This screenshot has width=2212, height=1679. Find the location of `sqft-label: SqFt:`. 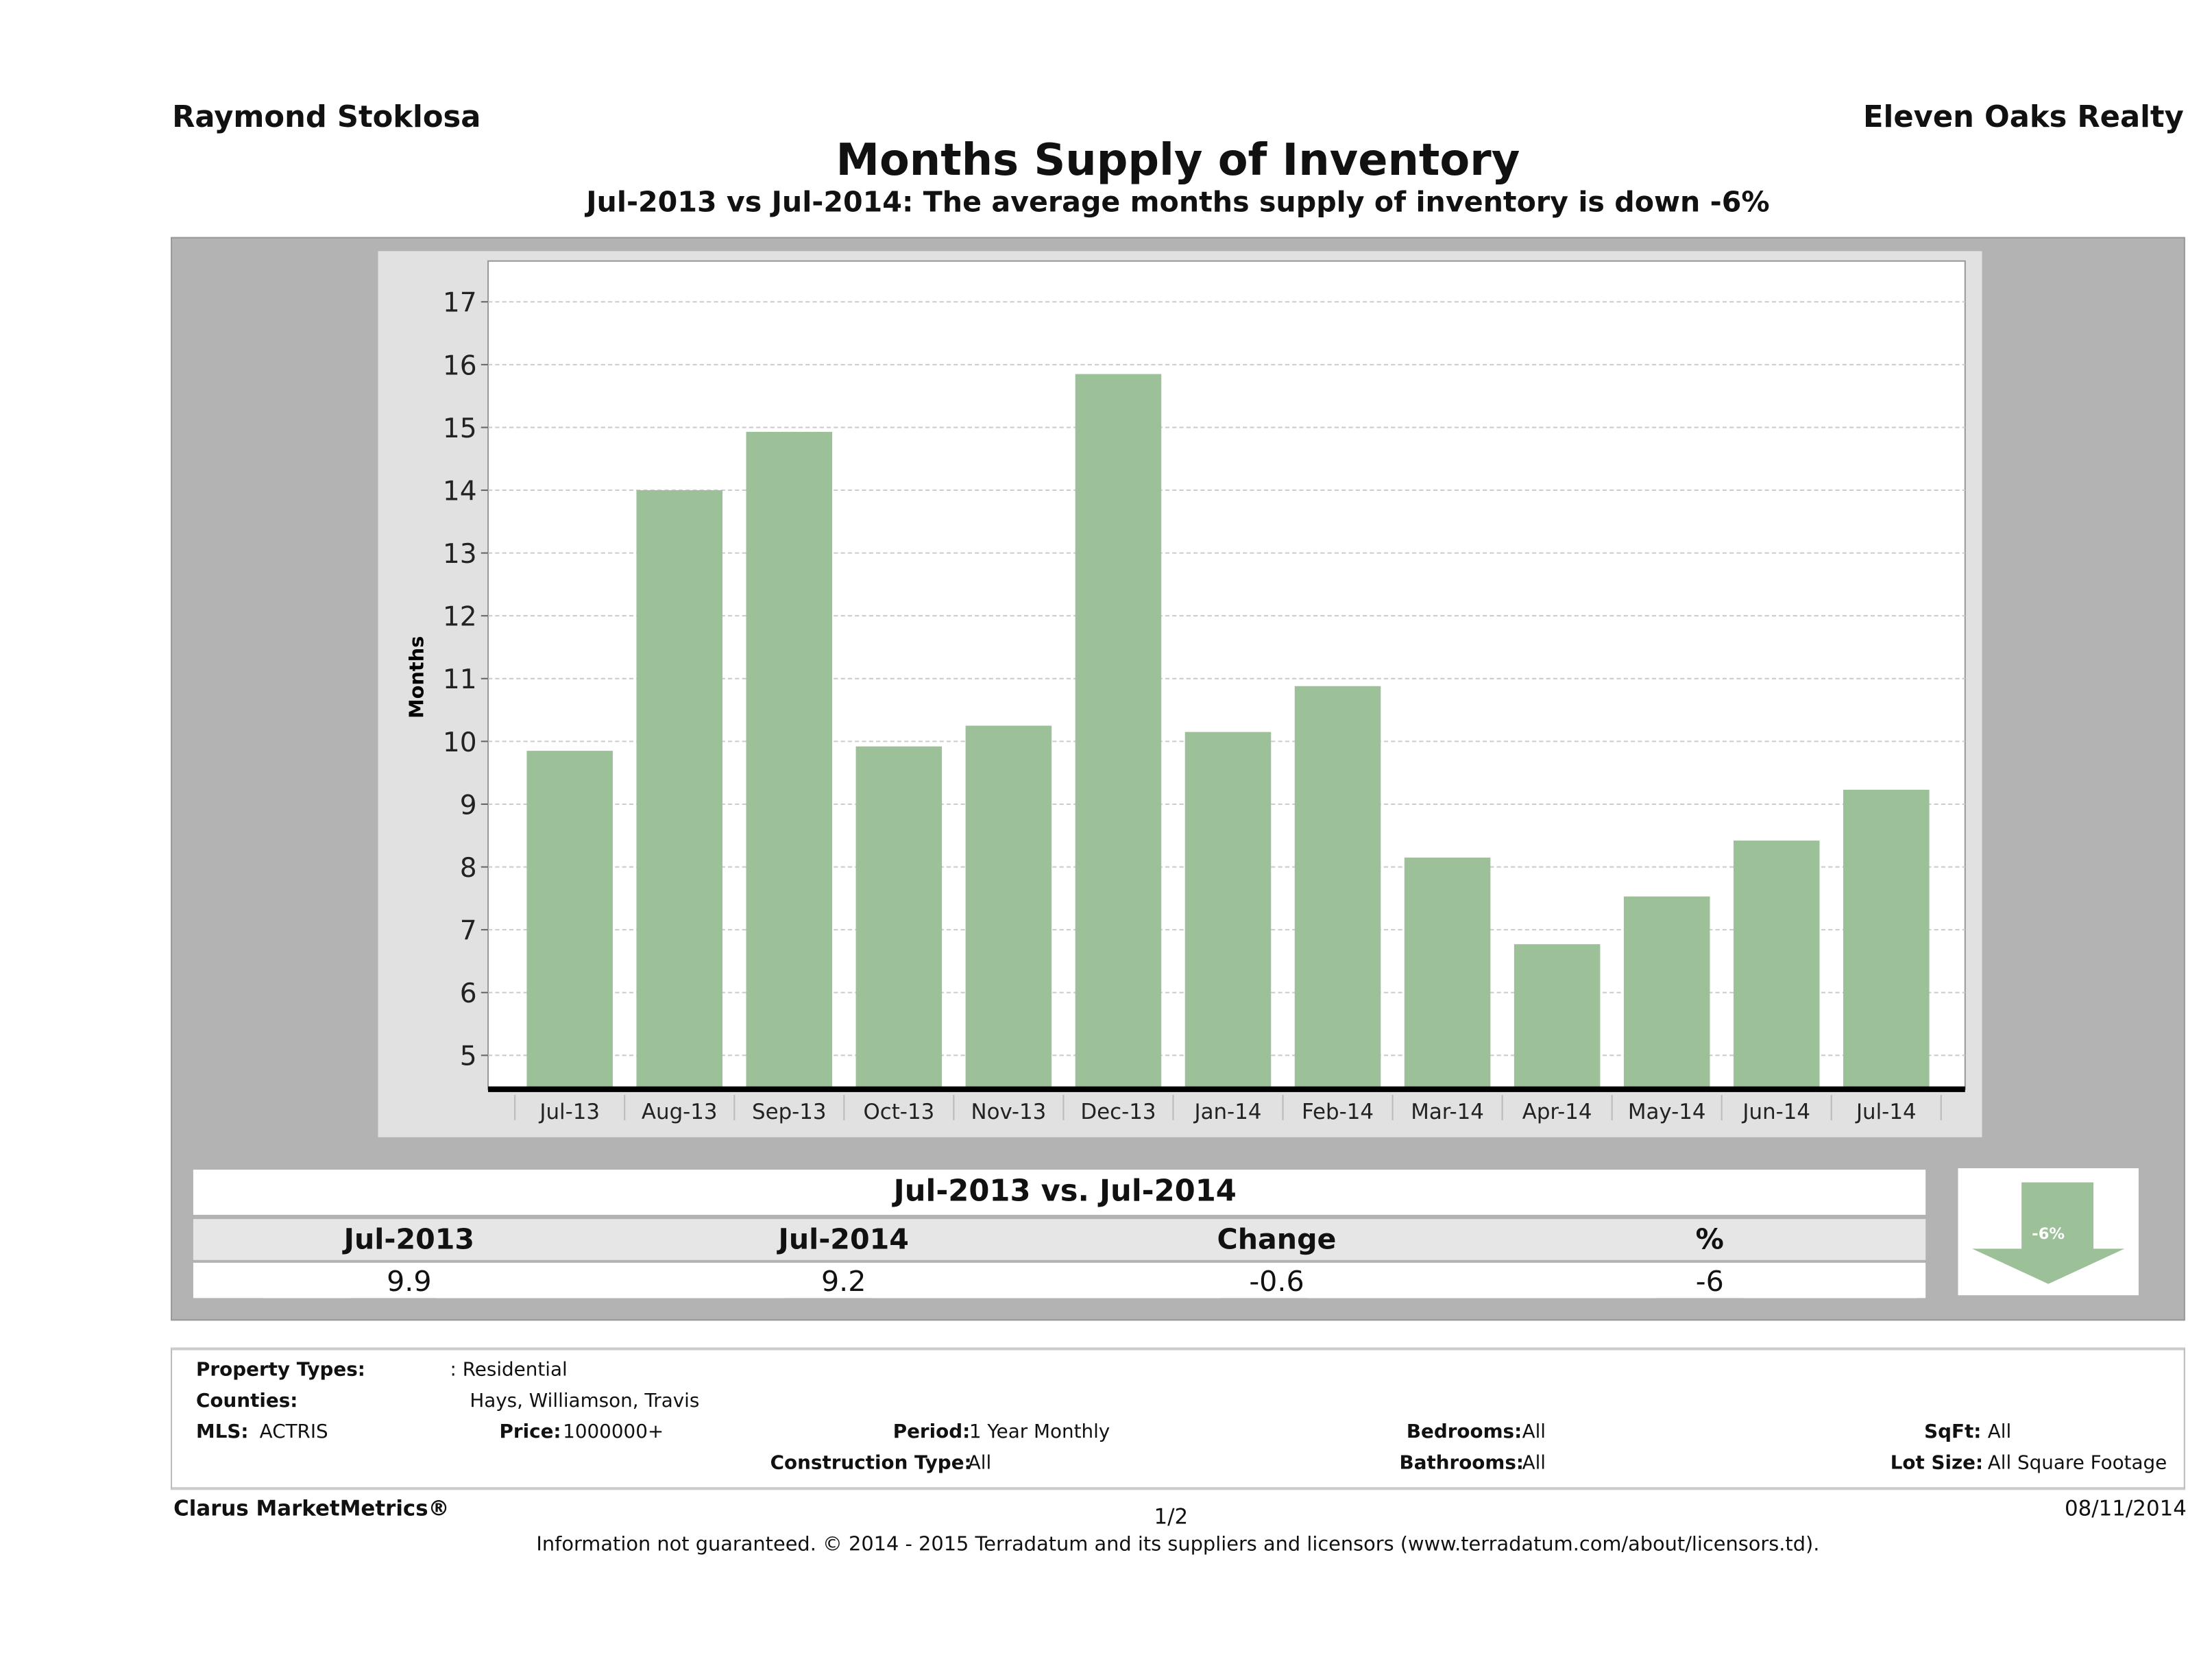

sqft-label: SqFt: is located at coordinates (1953, 1432).